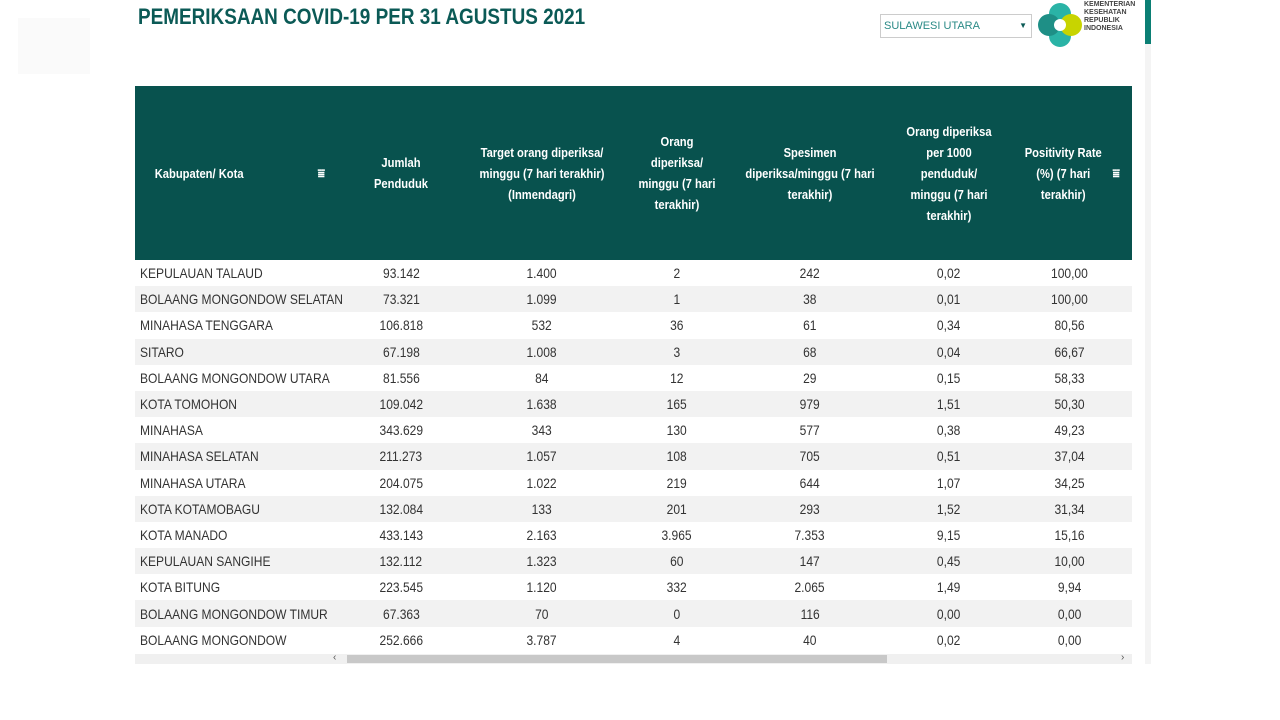 The width and height of the screenshot is (1280, 720). I want to click on cell-text: 705, so click(810, 456).